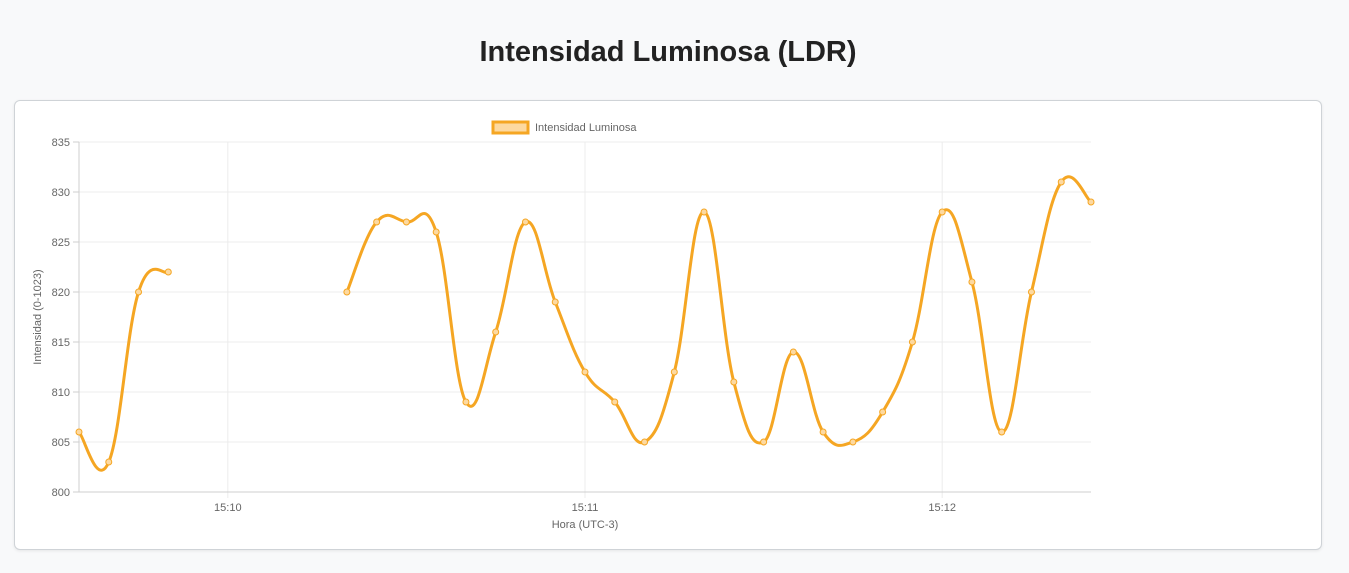 The width and height of the screenshot is (1349, 573). I want to click on x-tick-label: 15:11, so click(585, 508).